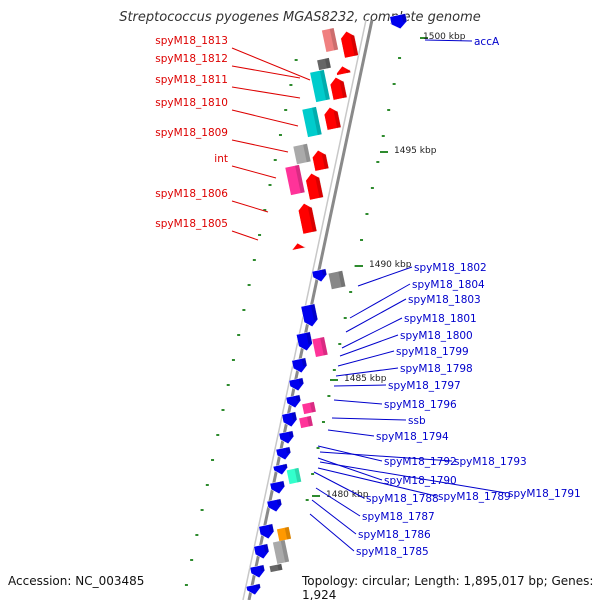  I want to click on right-gene-label: spyM18_1792, so click(420, 462).